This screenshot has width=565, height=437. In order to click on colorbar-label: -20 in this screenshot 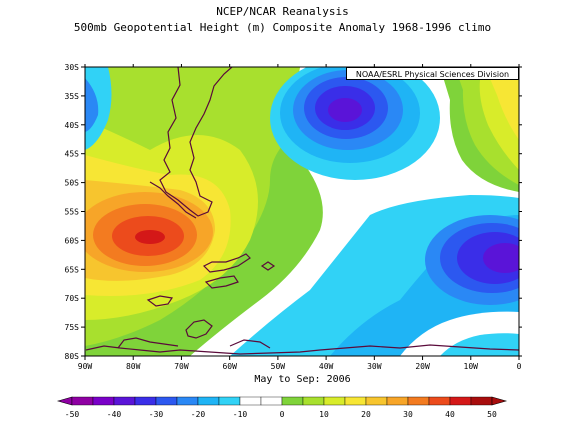, I will do `click(198, 414)`.